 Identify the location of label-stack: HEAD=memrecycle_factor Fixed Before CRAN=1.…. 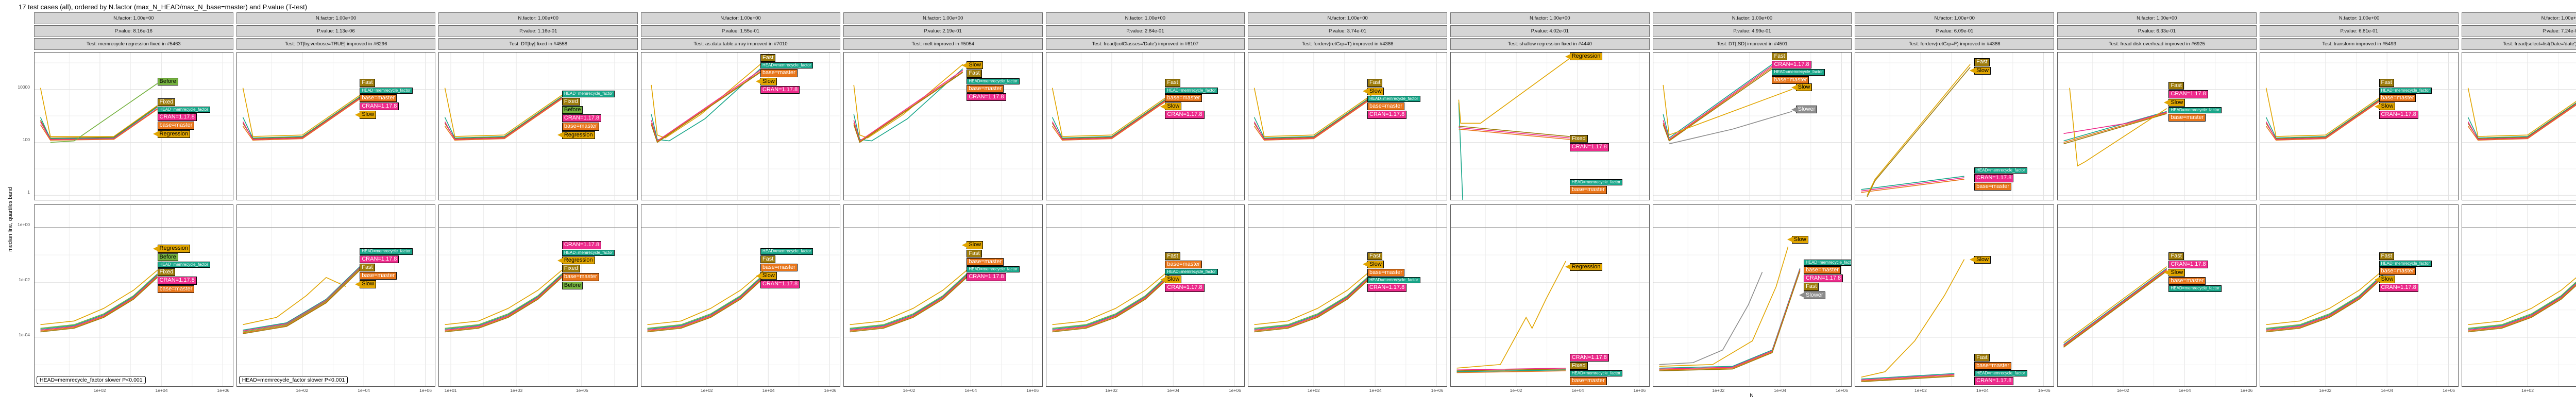
(586, 115).